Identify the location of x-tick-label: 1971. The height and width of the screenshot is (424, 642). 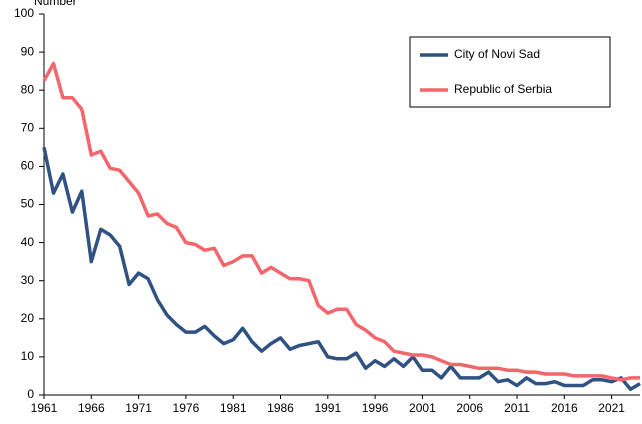
(138, 408).